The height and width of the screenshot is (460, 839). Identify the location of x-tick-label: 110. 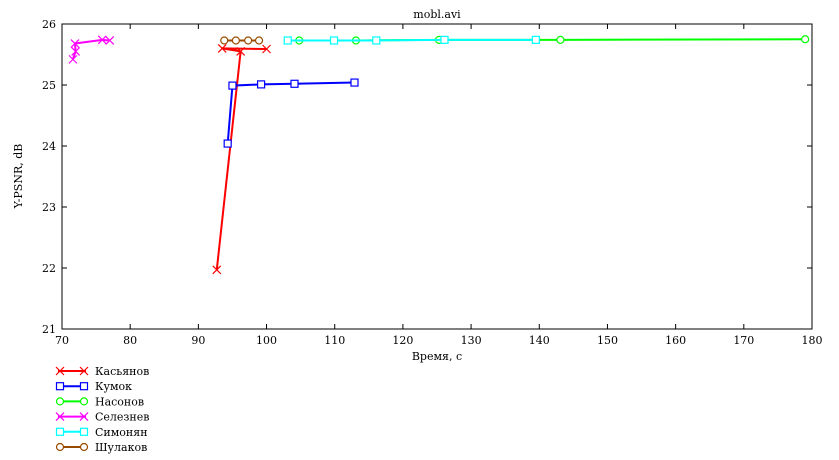
(334, 340).